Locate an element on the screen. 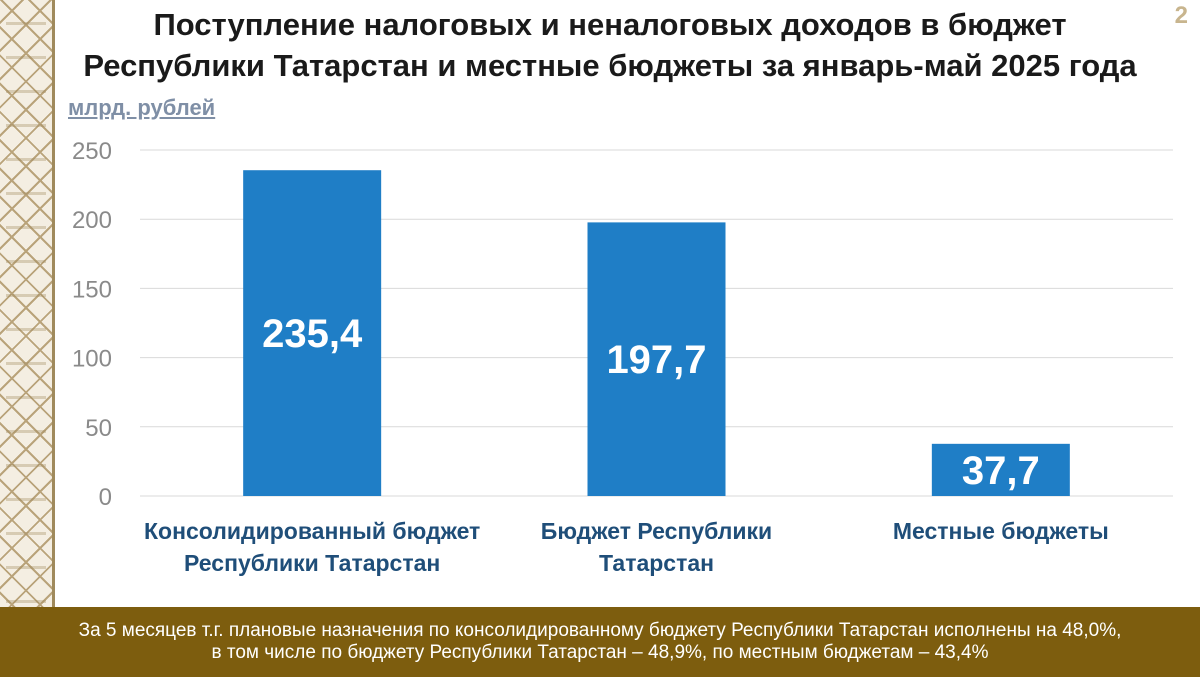 The width and height of the screenshot is (1200, 677). y-tick-label: 50 is located at coordinates (98, 428).